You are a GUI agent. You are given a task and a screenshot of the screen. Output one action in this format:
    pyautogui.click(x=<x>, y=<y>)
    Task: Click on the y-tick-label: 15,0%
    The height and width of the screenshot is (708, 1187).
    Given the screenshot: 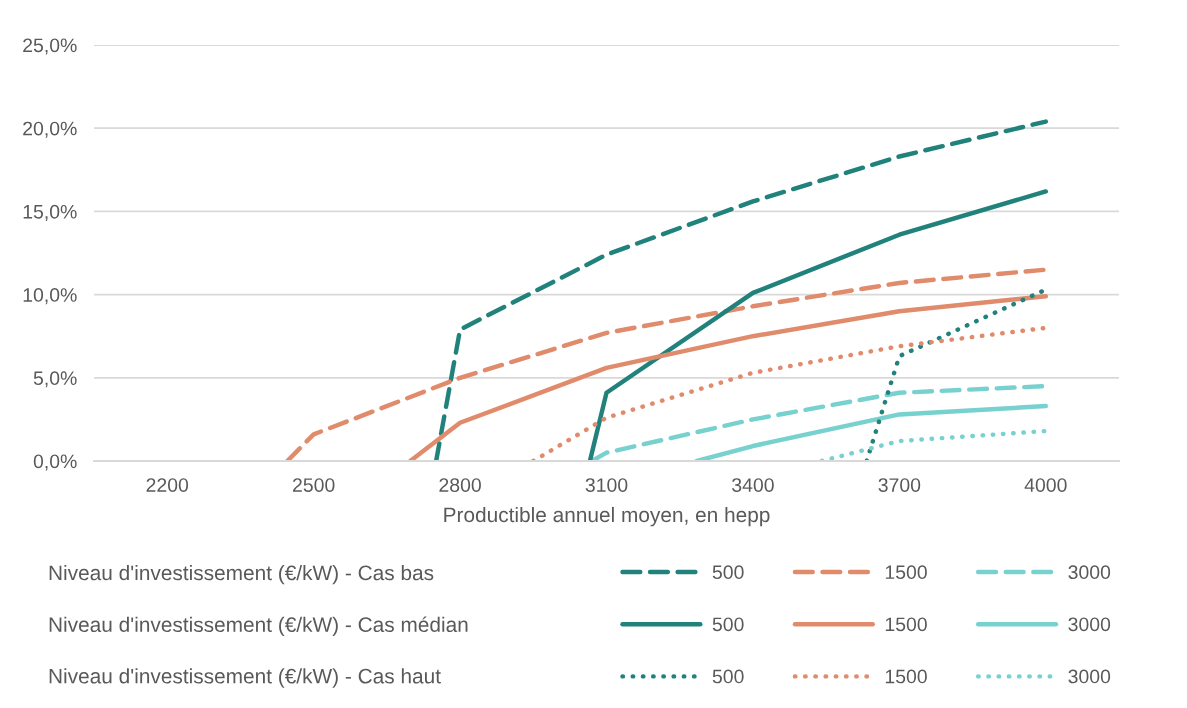 What is the action you would take?
    pyautogui.click(x=50, y=212)
    